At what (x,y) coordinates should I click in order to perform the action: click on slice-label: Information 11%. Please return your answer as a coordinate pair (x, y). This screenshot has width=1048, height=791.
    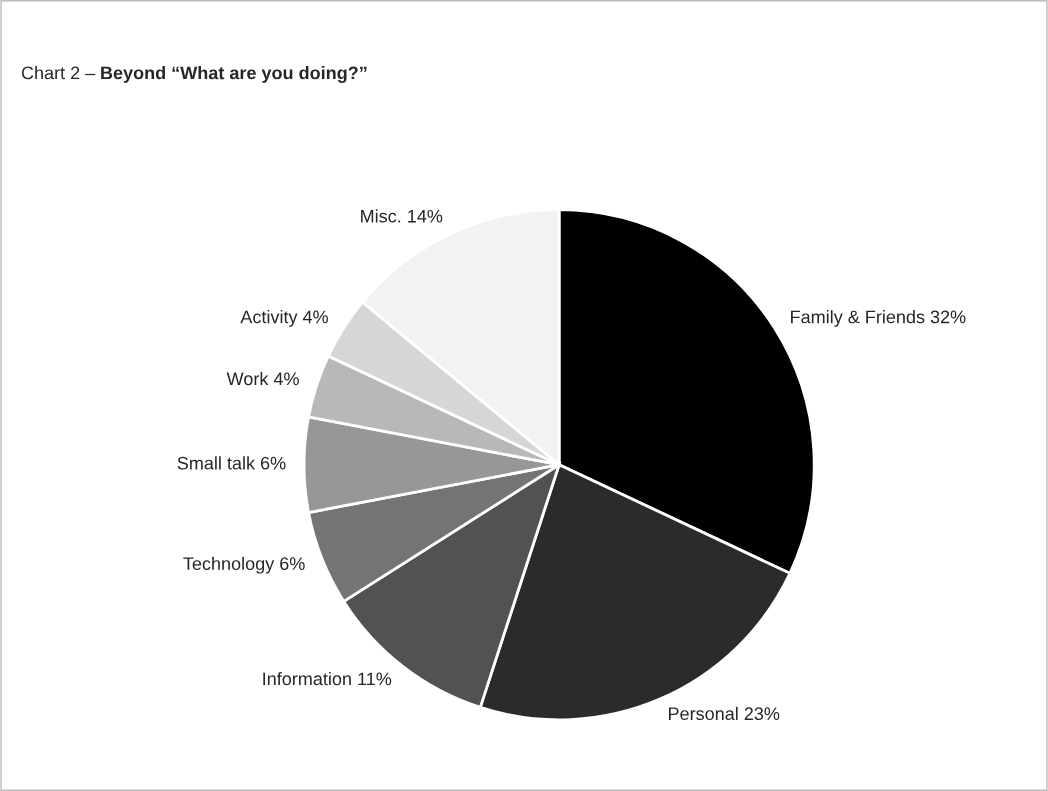
    Looking at the image, I should click on (327, 678).